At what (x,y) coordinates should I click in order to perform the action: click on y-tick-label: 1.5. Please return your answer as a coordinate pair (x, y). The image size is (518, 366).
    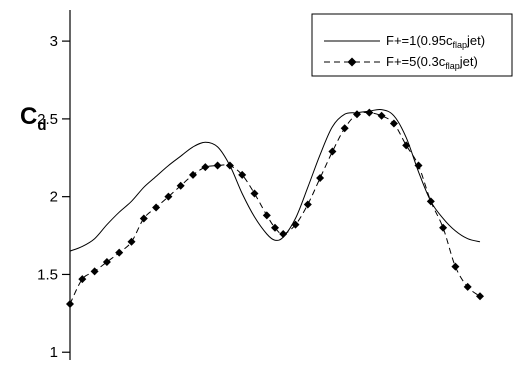
    Looking at the image, I should click on (47, 274).